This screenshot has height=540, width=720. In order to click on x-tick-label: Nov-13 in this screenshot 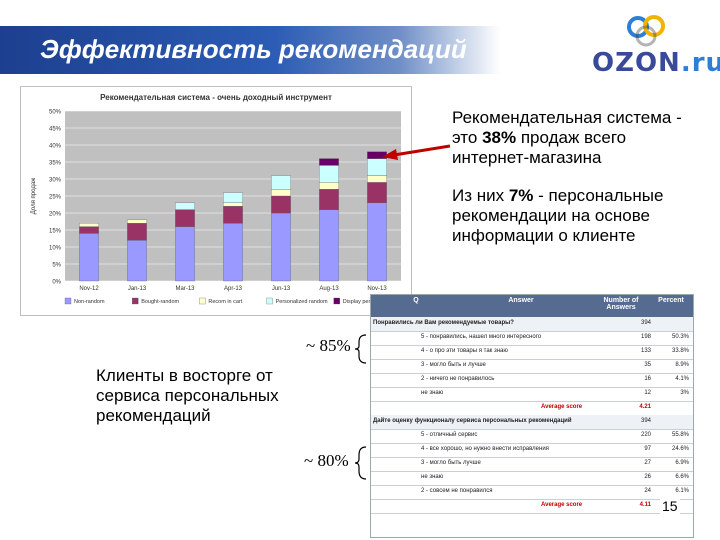, I will do `click(377, 289)`.